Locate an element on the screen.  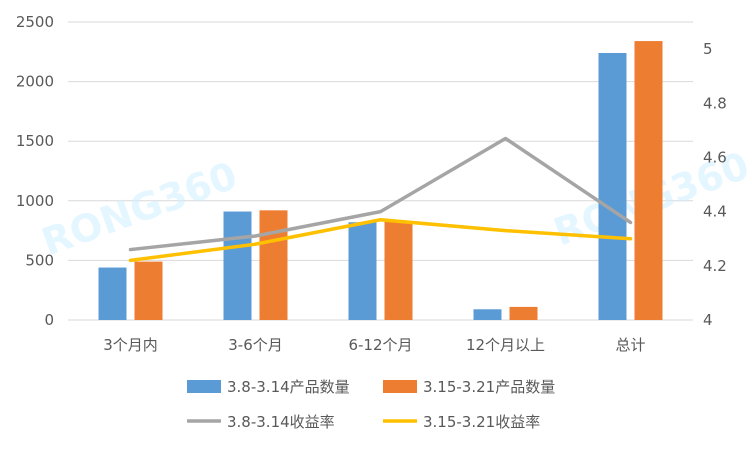
left-axis-tick-label: 1000 is located at coordinates (35, 201).